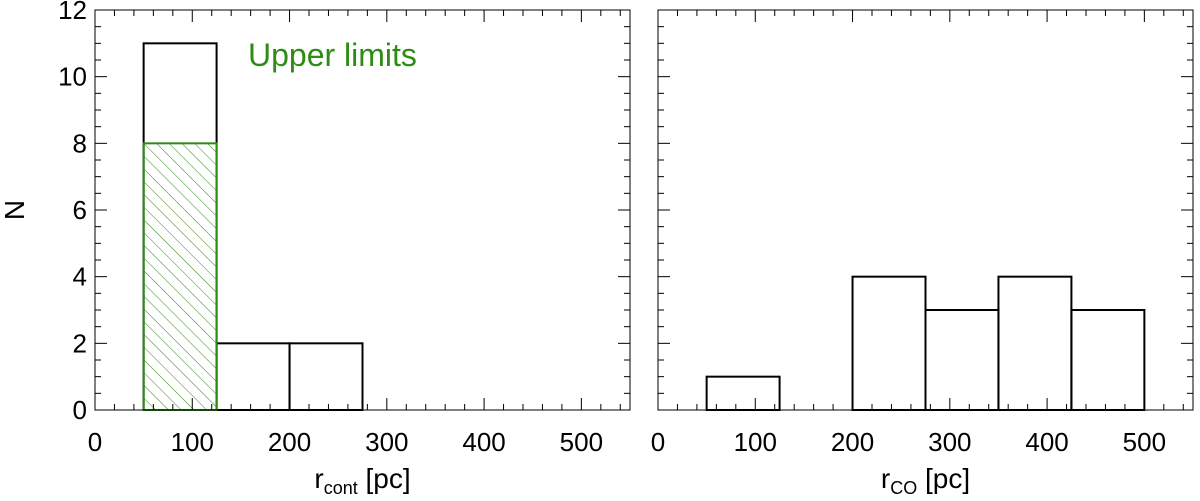 Image resolution: width=1200 pixels, height=501 pixels. I want to click on y-axis-label: N, so click(15, 210).